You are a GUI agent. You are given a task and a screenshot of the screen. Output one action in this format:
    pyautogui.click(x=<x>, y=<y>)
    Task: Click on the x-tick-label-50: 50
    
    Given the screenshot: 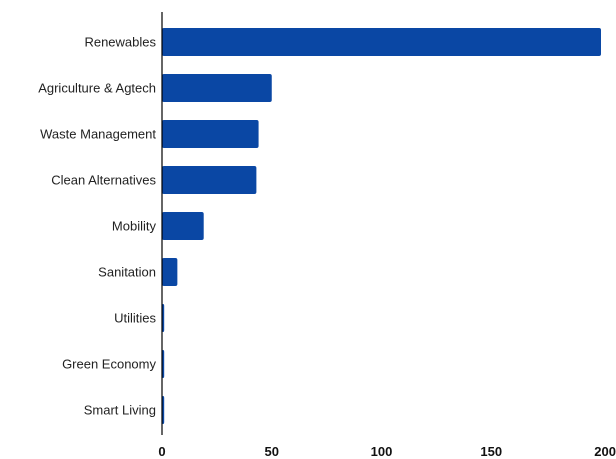 What is the action you would take?
    pyautogui.click(x=272, y=451)
    